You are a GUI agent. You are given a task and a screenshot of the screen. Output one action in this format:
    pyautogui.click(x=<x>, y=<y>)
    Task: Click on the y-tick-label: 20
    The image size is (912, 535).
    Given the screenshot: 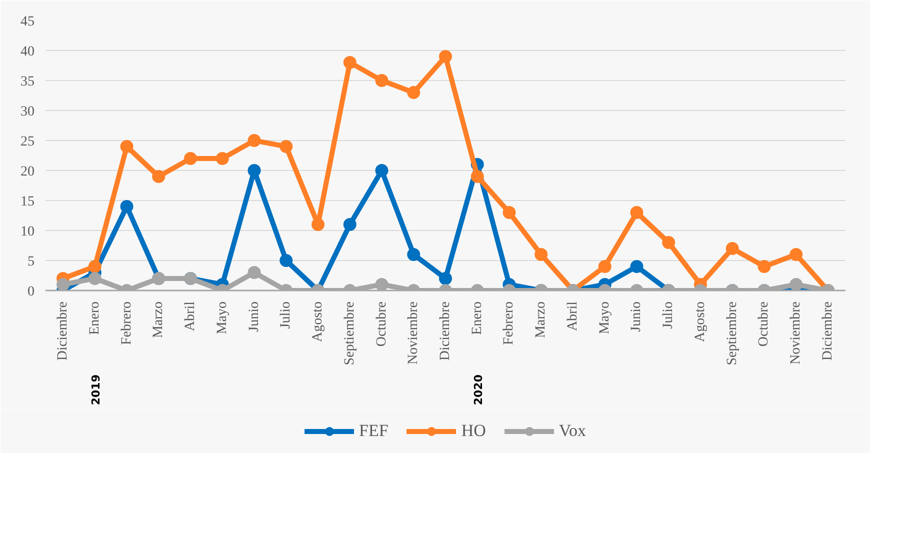 What is the action you would take?
    pyautogui.click(x=27, y=172)
    